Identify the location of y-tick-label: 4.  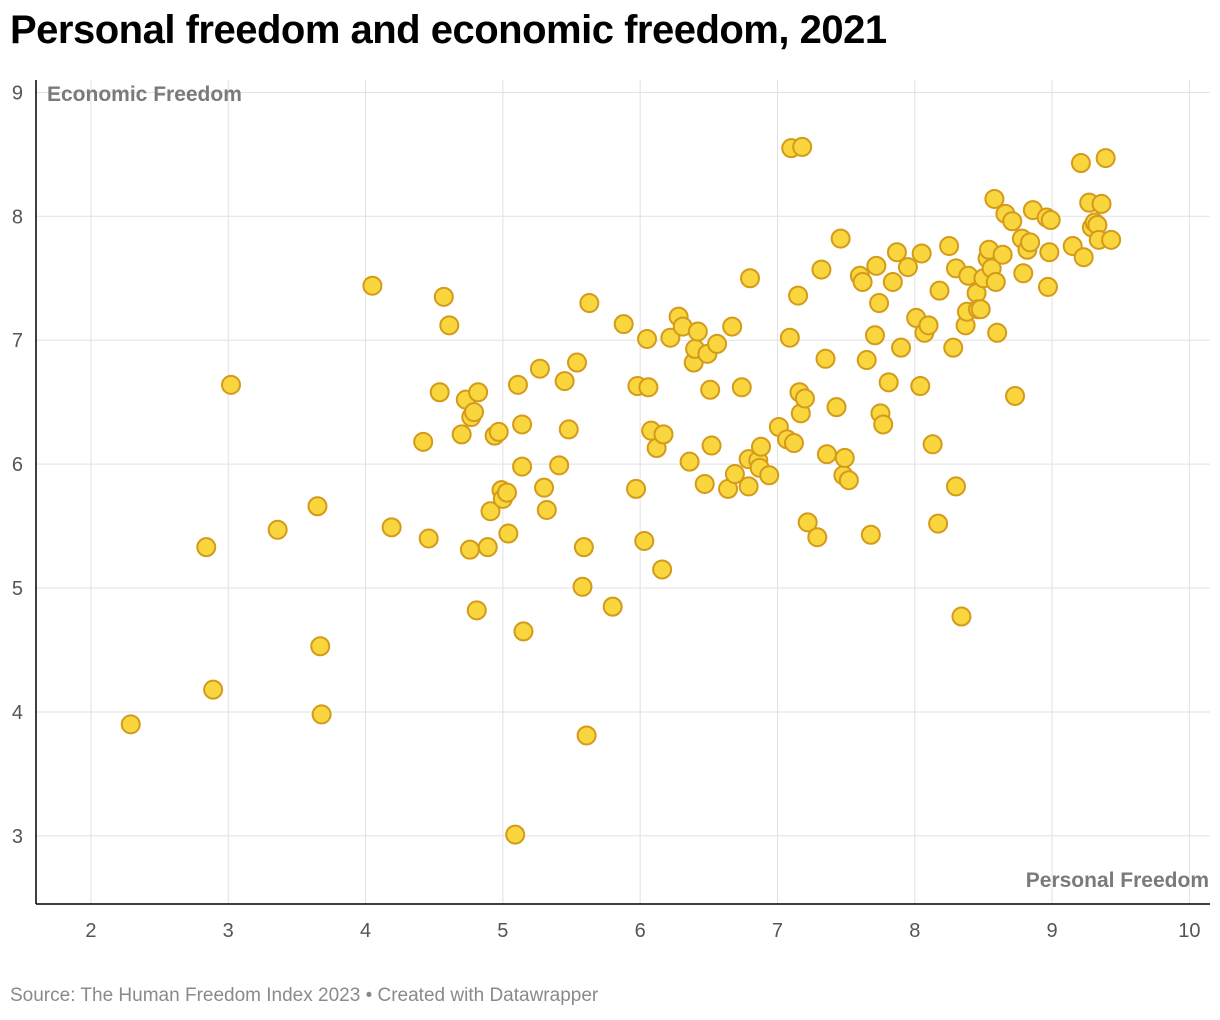
(17, 713).